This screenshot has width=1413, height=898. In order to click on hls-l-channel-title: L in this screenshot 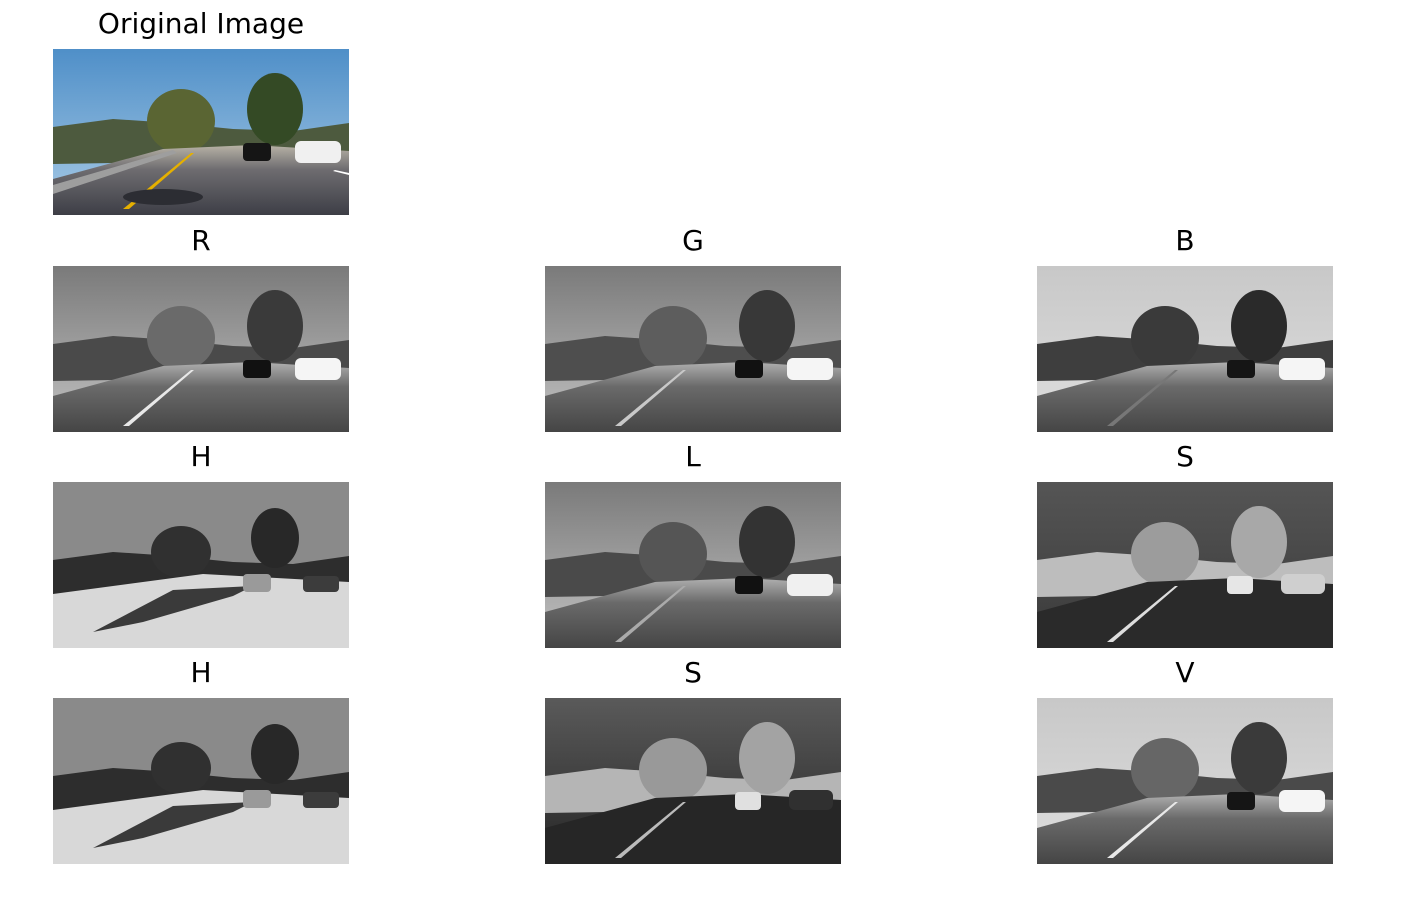, I will do `click(693, 456)`.